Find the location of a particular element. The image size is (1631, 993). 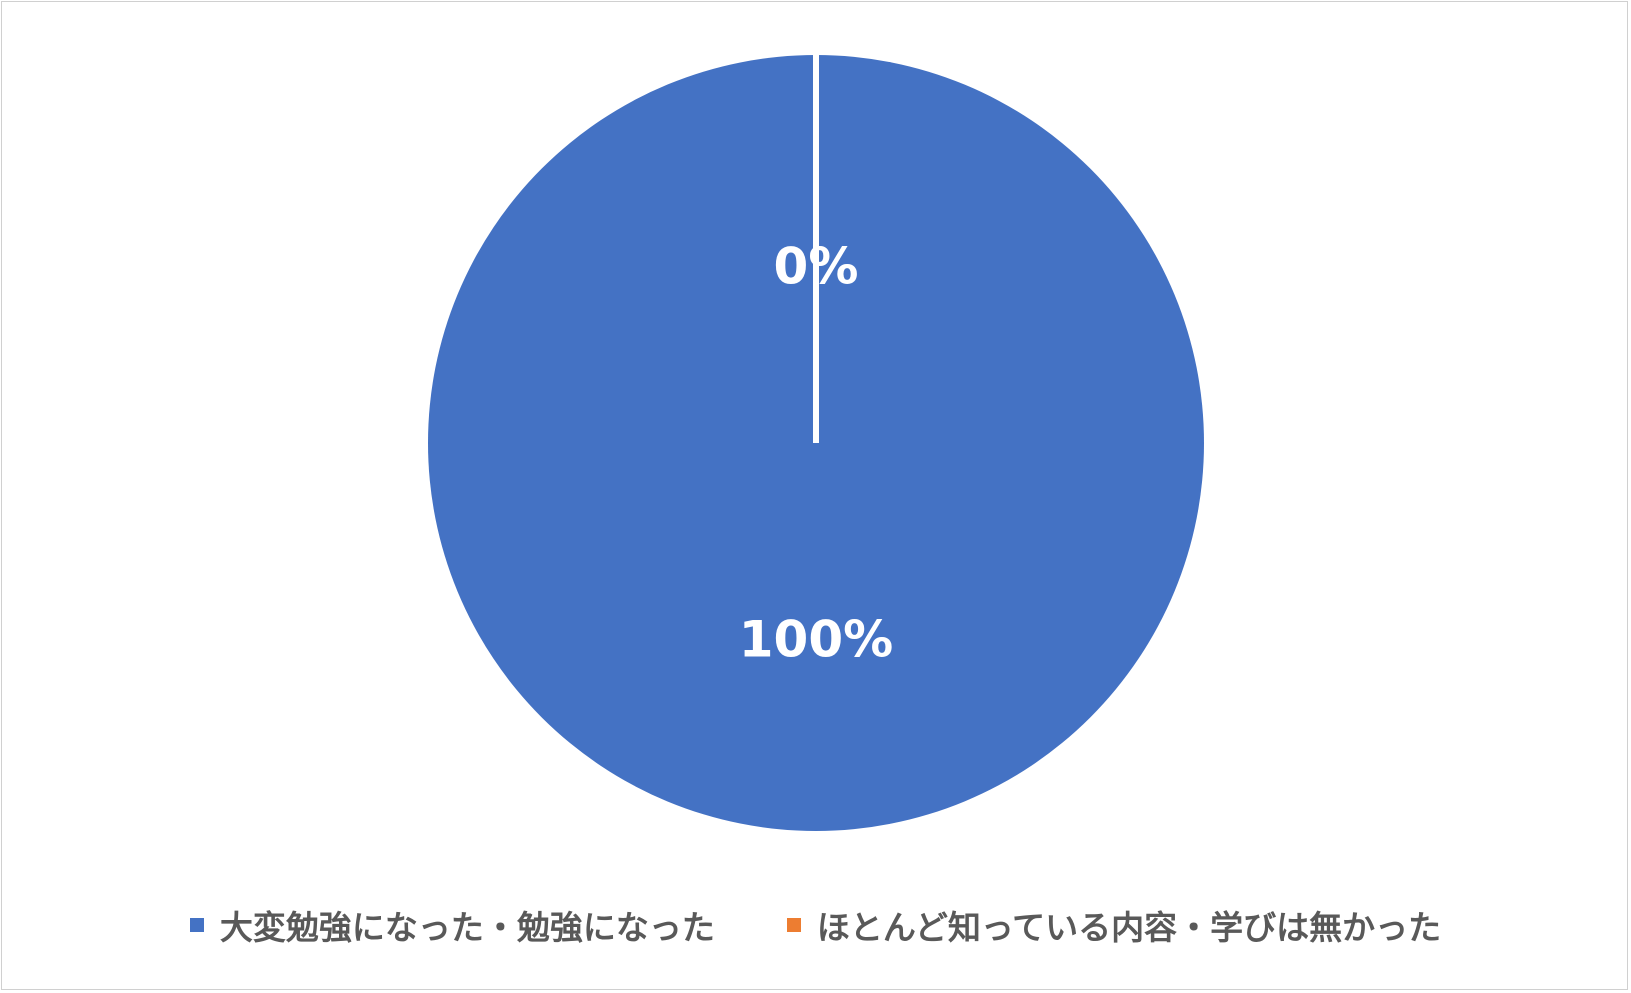

legend-item-1: ほとんど知っている内容・学びは無かった is located at coordinates (1114, 925).